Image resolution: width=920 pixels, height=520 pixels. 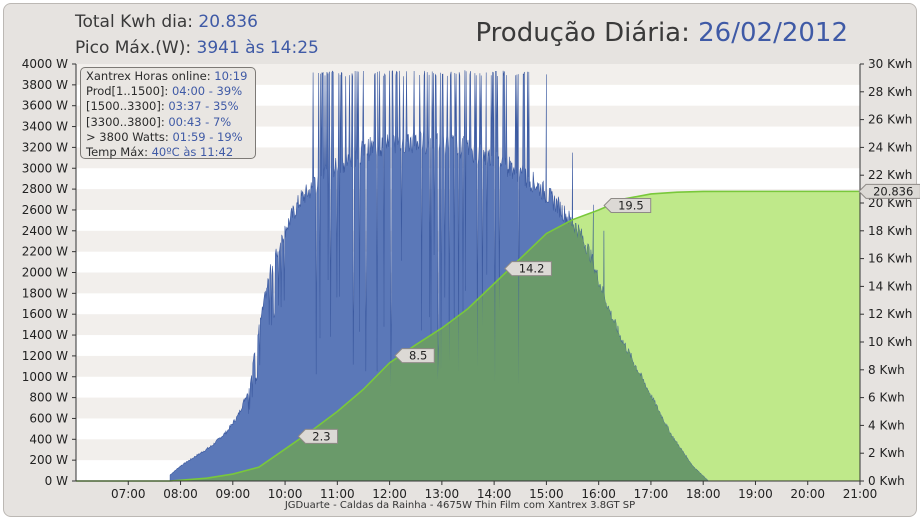 What do you see at coordinates (170, 137) in the screenshot?
I see `stats-row: > 3800 Watts: 01:59 - 19%` at bounding box center [170, 137].